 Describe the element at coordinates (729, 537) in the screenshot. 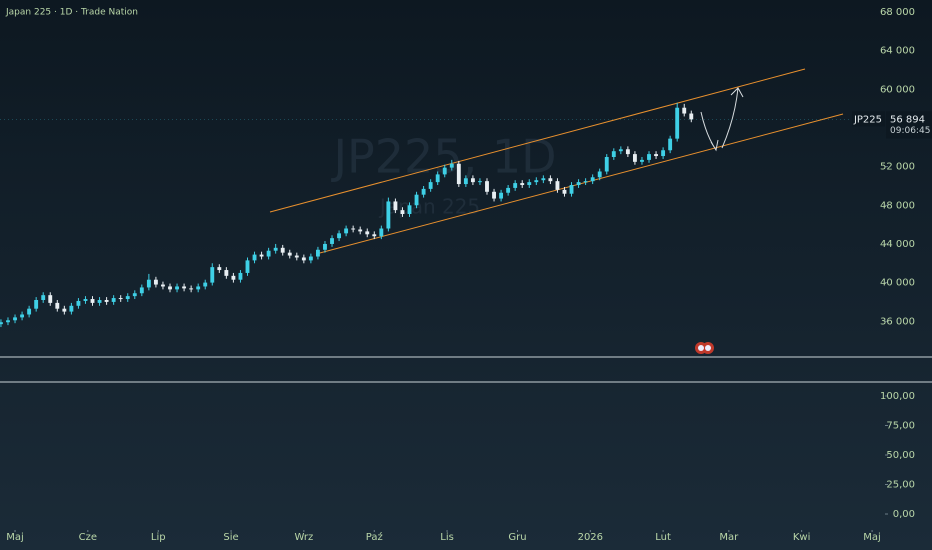

I see `x-tick-label: Mar` at that location.